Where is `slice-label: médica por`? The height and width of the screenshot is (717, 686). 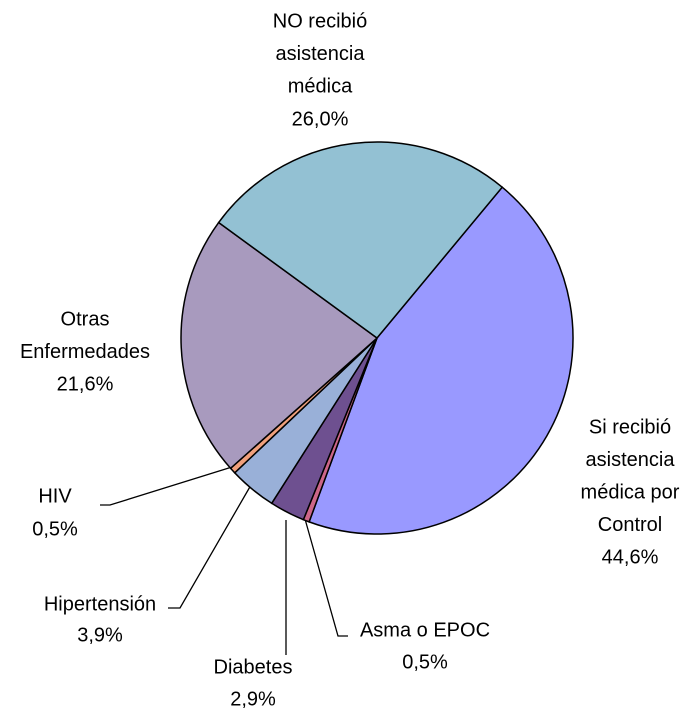
slice-label: médica por is located at coordinates (630, 492).